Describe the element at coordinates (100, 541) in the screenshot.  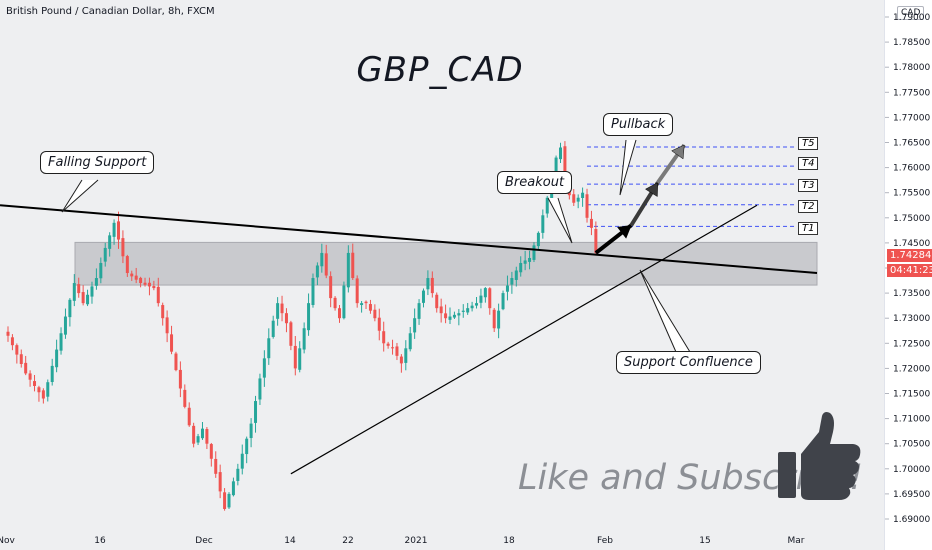
I see `x-tick-label: 16` at that location.